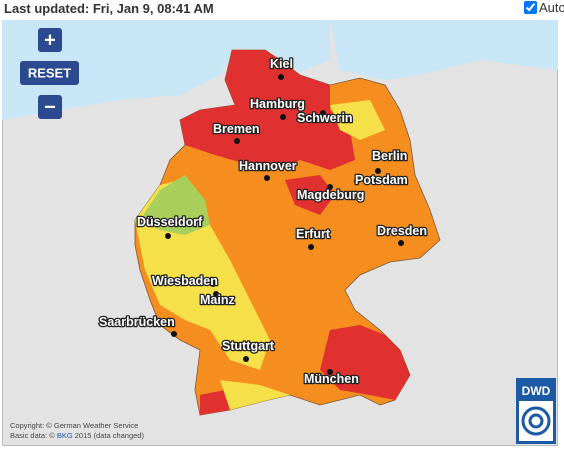  What do you see at coordinates (32, 435) in the screenshot?
I see `basic-data-prefix: Basic data: ©` at bounding box center [32, 435].